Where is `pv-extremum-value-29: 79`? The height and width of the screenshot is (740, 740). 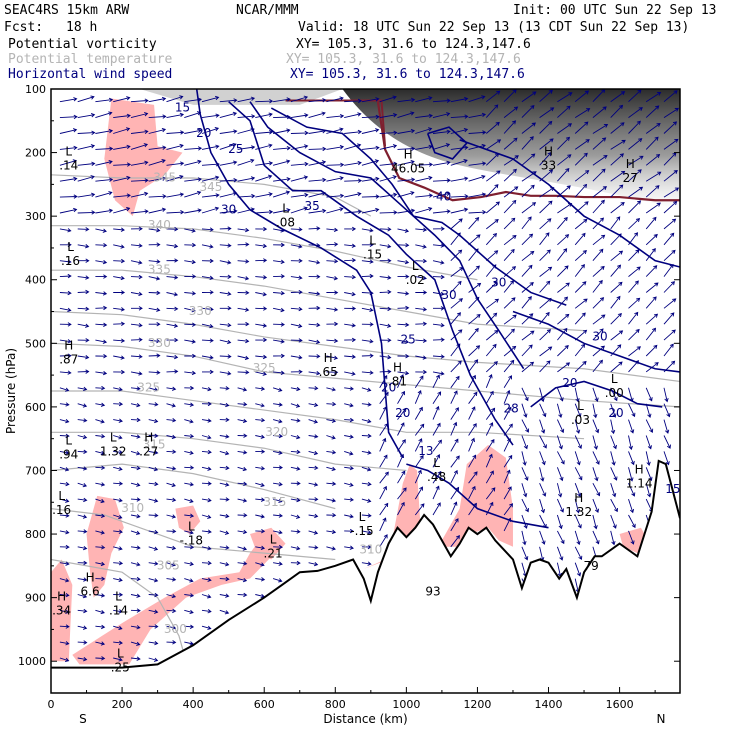
pv-extremum-value-29: 79 is located at coordinates (591, 566).